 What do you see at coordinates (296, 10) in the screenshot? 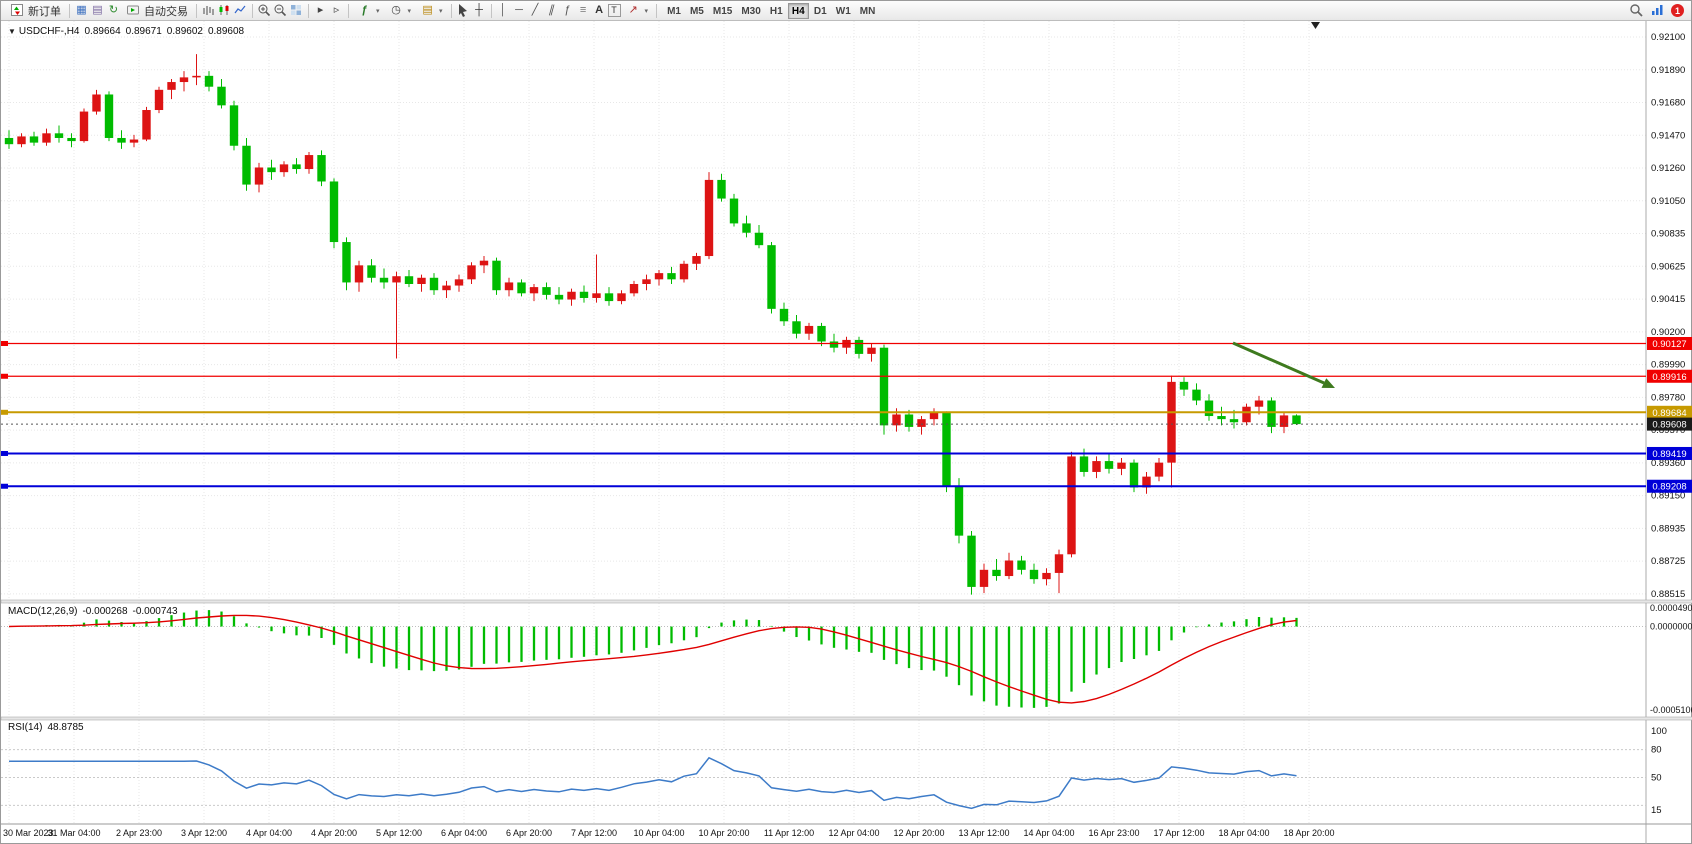
I see `tile-windows-icon` at bounding box center [296, 10].